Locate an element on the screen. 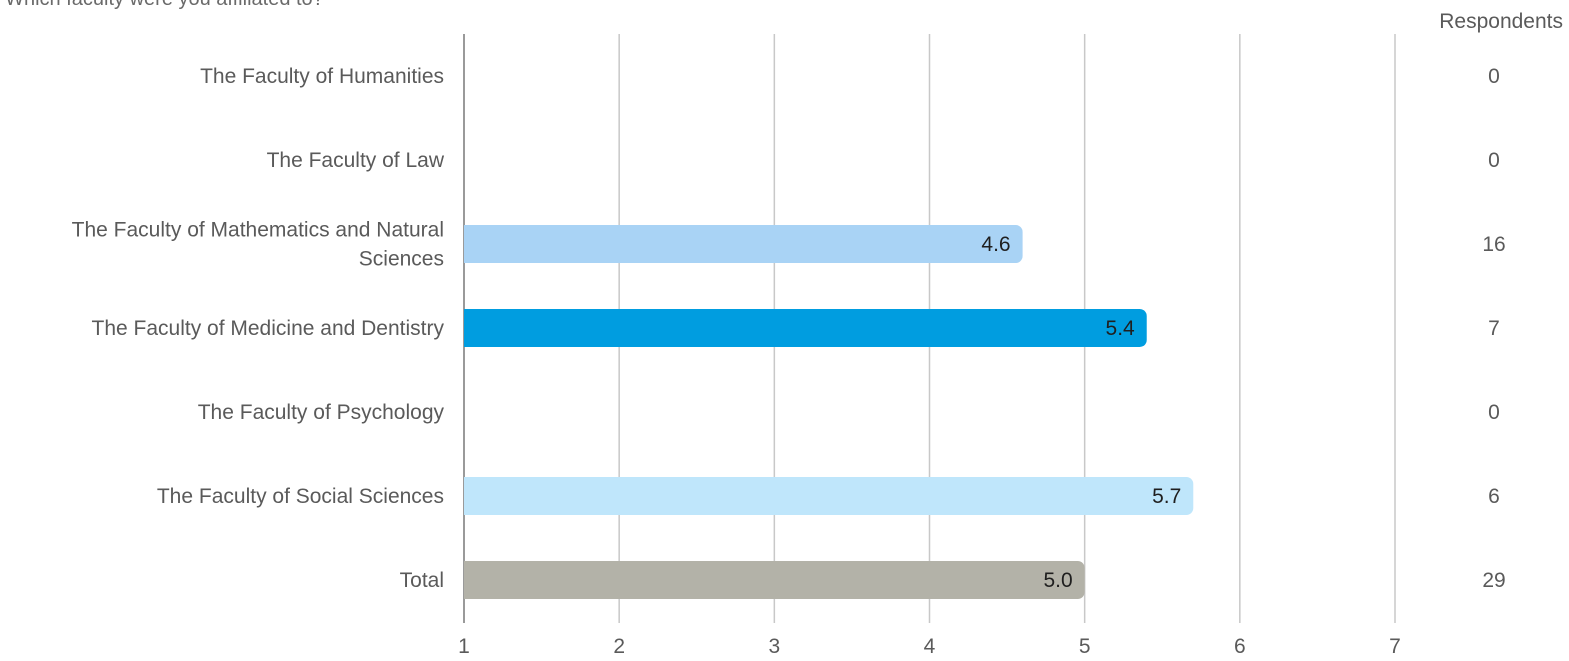 The height and width of the screenshot is (661, 1569). category-label: The Faculty of Medicine and Dentistry is located at coordinates (268, 328).